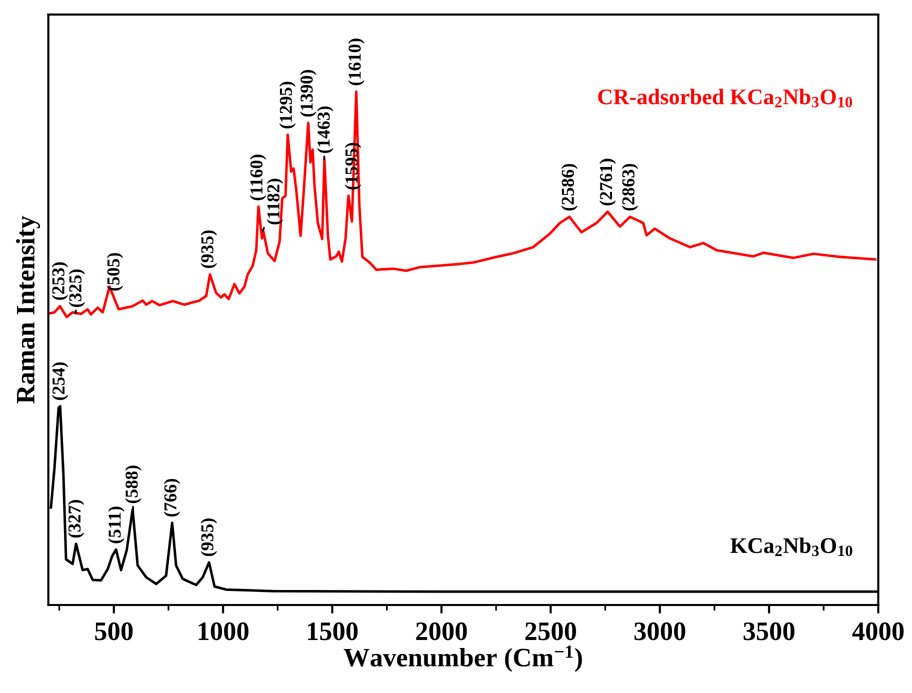  Describe the element at coordinates (791, 546) in the screenshot. I see `series-label: KCa$_{2}$Nb$_{3}$O$_{10}$` at that location.